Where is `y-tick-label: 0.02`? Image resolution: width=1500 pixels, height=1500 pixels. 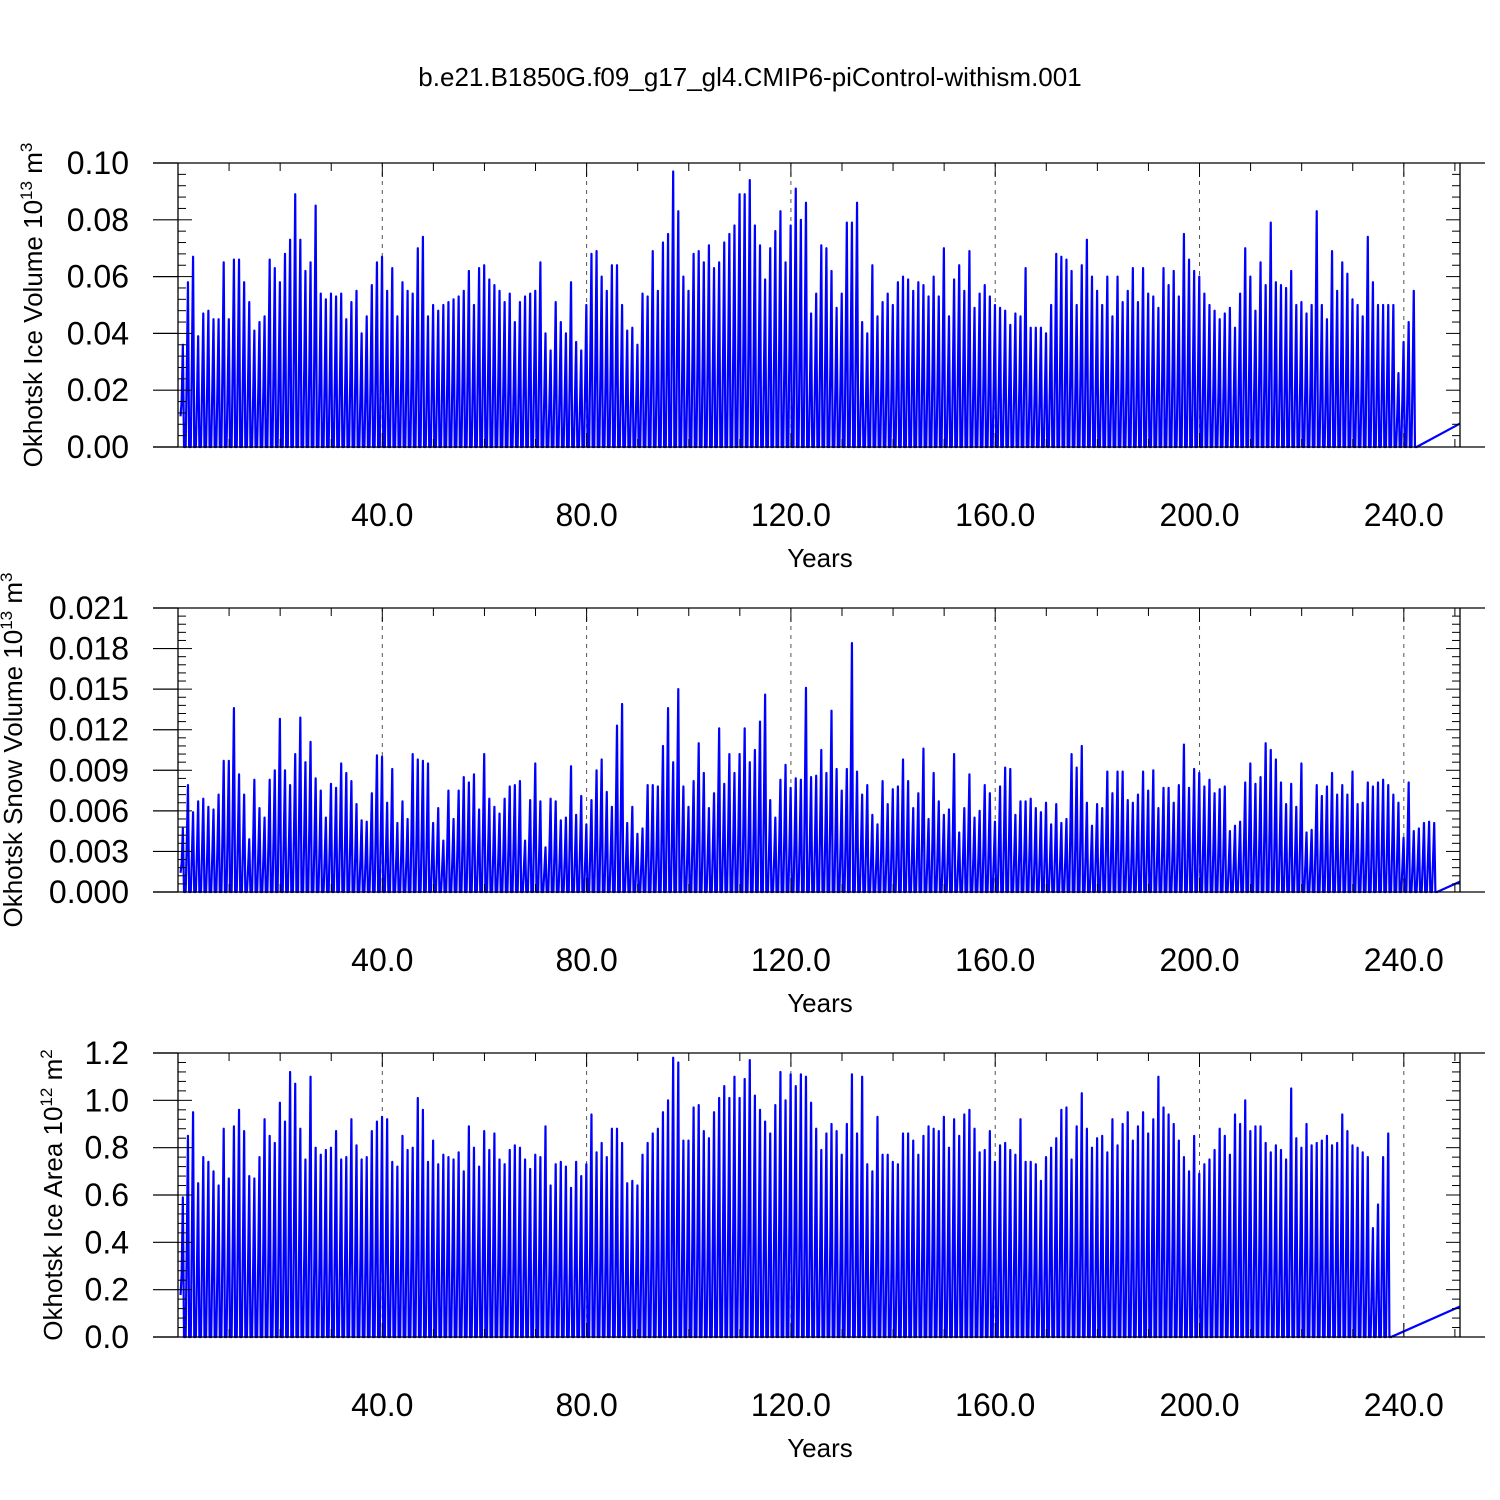 y-tick-label: 0.02 is located at coordinates (98, 390).